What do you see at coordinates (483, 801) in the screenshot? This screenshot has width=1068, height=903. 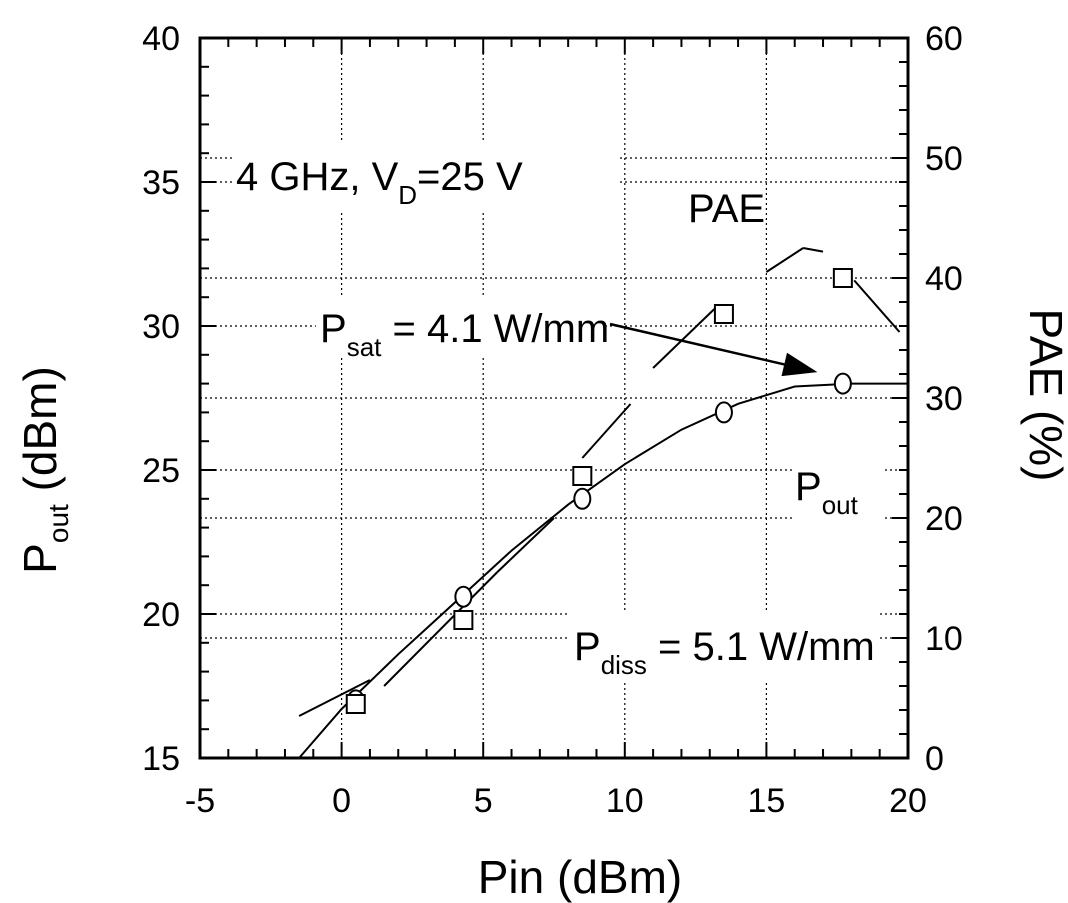 I see `x-tick-label: 5` at bounding box center [483, 801].